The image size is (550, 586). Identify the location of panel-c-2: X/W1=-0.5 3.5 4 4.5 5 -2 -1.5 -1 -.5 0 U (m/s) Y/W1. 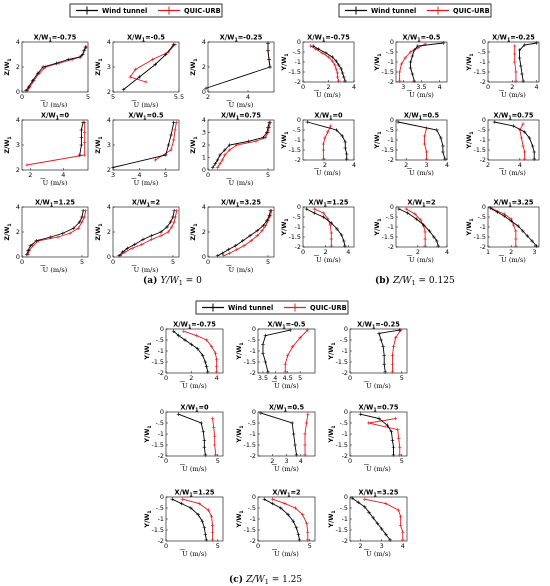
(275, 355).